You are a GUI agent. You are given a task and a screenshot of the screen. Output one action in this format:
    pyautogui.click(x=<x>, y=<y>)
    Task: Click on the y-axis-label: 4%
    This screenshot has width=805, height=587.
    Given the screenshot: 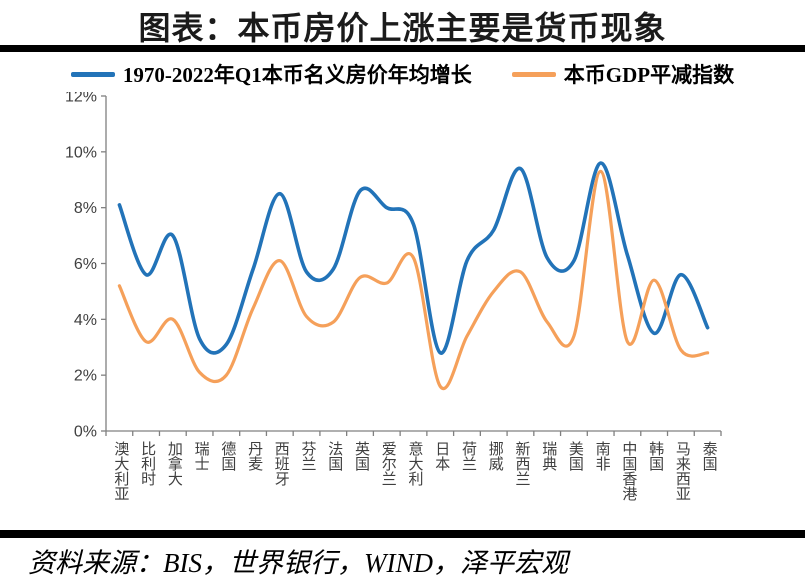 What is the action you would take?
    pyautogui.click(x=85, y=320)
    